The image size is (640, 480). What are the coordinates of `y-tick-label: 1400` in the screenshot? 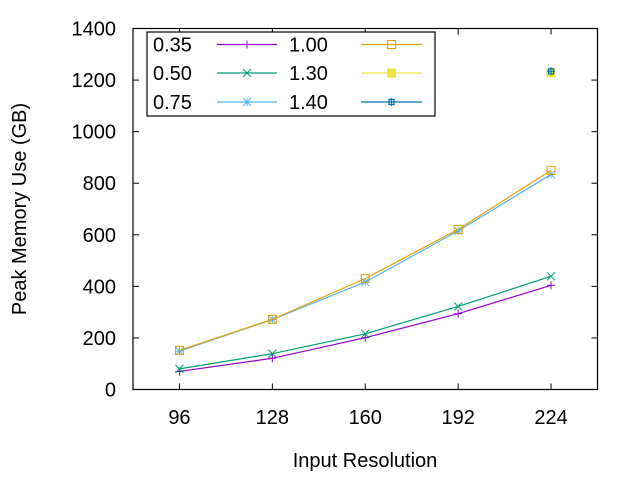 It's located at (94, 30).